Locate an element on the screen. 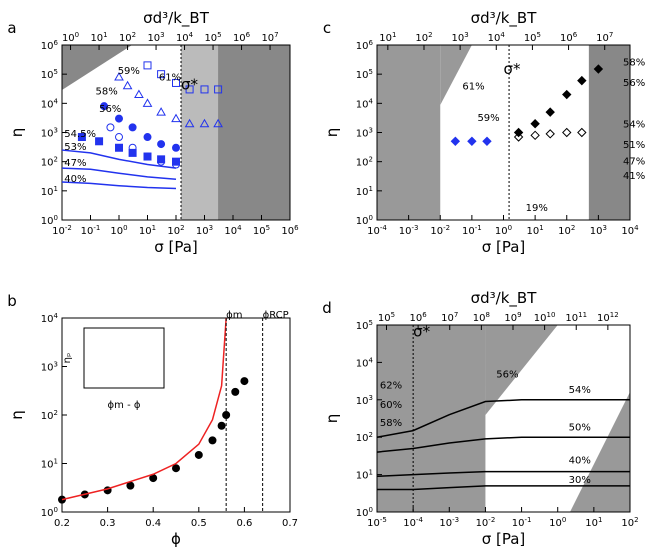  top-tick-label: 10¹⁰ is located at coordinates (545, 317).